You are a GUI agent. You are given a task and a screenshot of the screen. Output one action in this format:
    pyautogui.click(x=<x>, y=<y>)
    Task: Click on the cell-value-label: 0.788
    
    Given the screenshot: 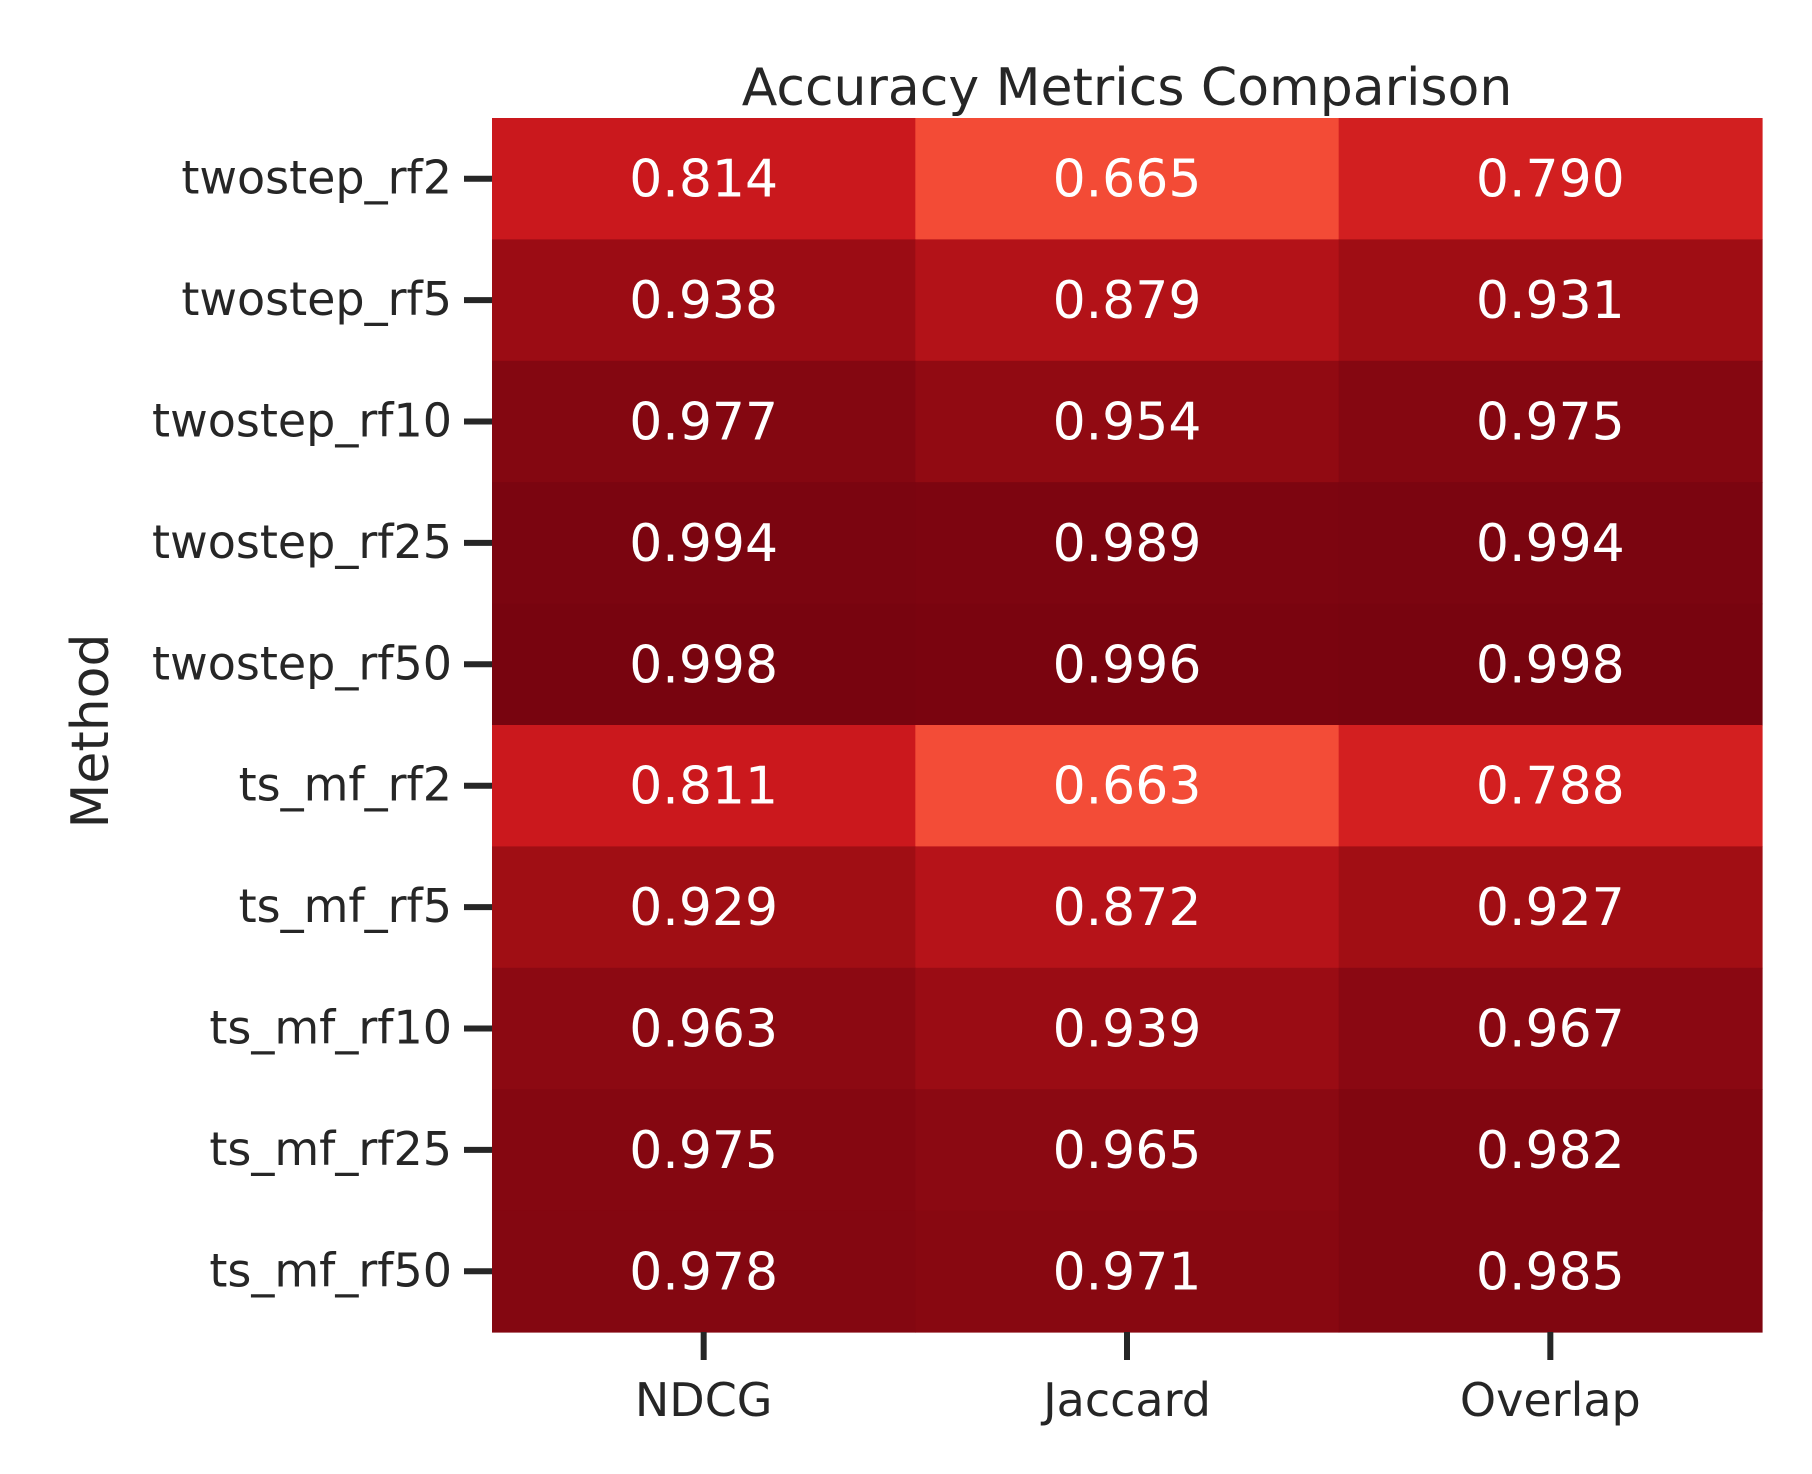 What is the action you would take?
    pyautogui.click(x=1550, y=787)
    